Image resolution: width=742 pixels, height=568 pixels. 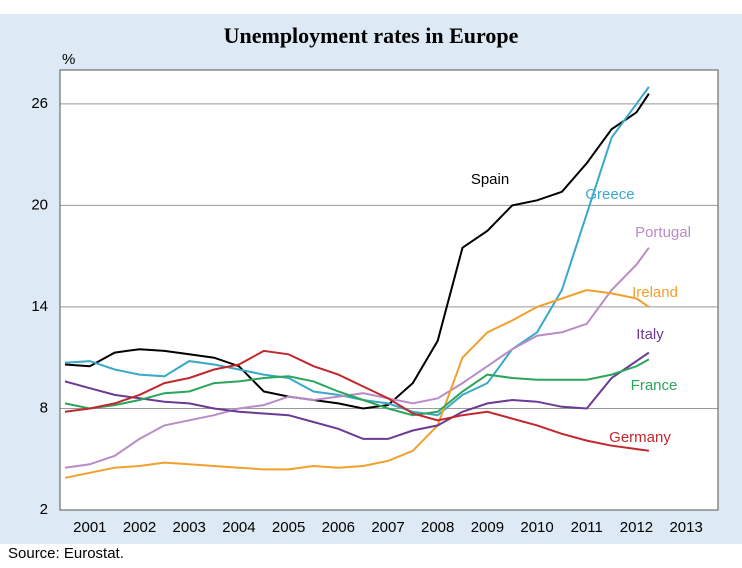 I want to click on series-label: Portugal, so click(x=663, y=232).